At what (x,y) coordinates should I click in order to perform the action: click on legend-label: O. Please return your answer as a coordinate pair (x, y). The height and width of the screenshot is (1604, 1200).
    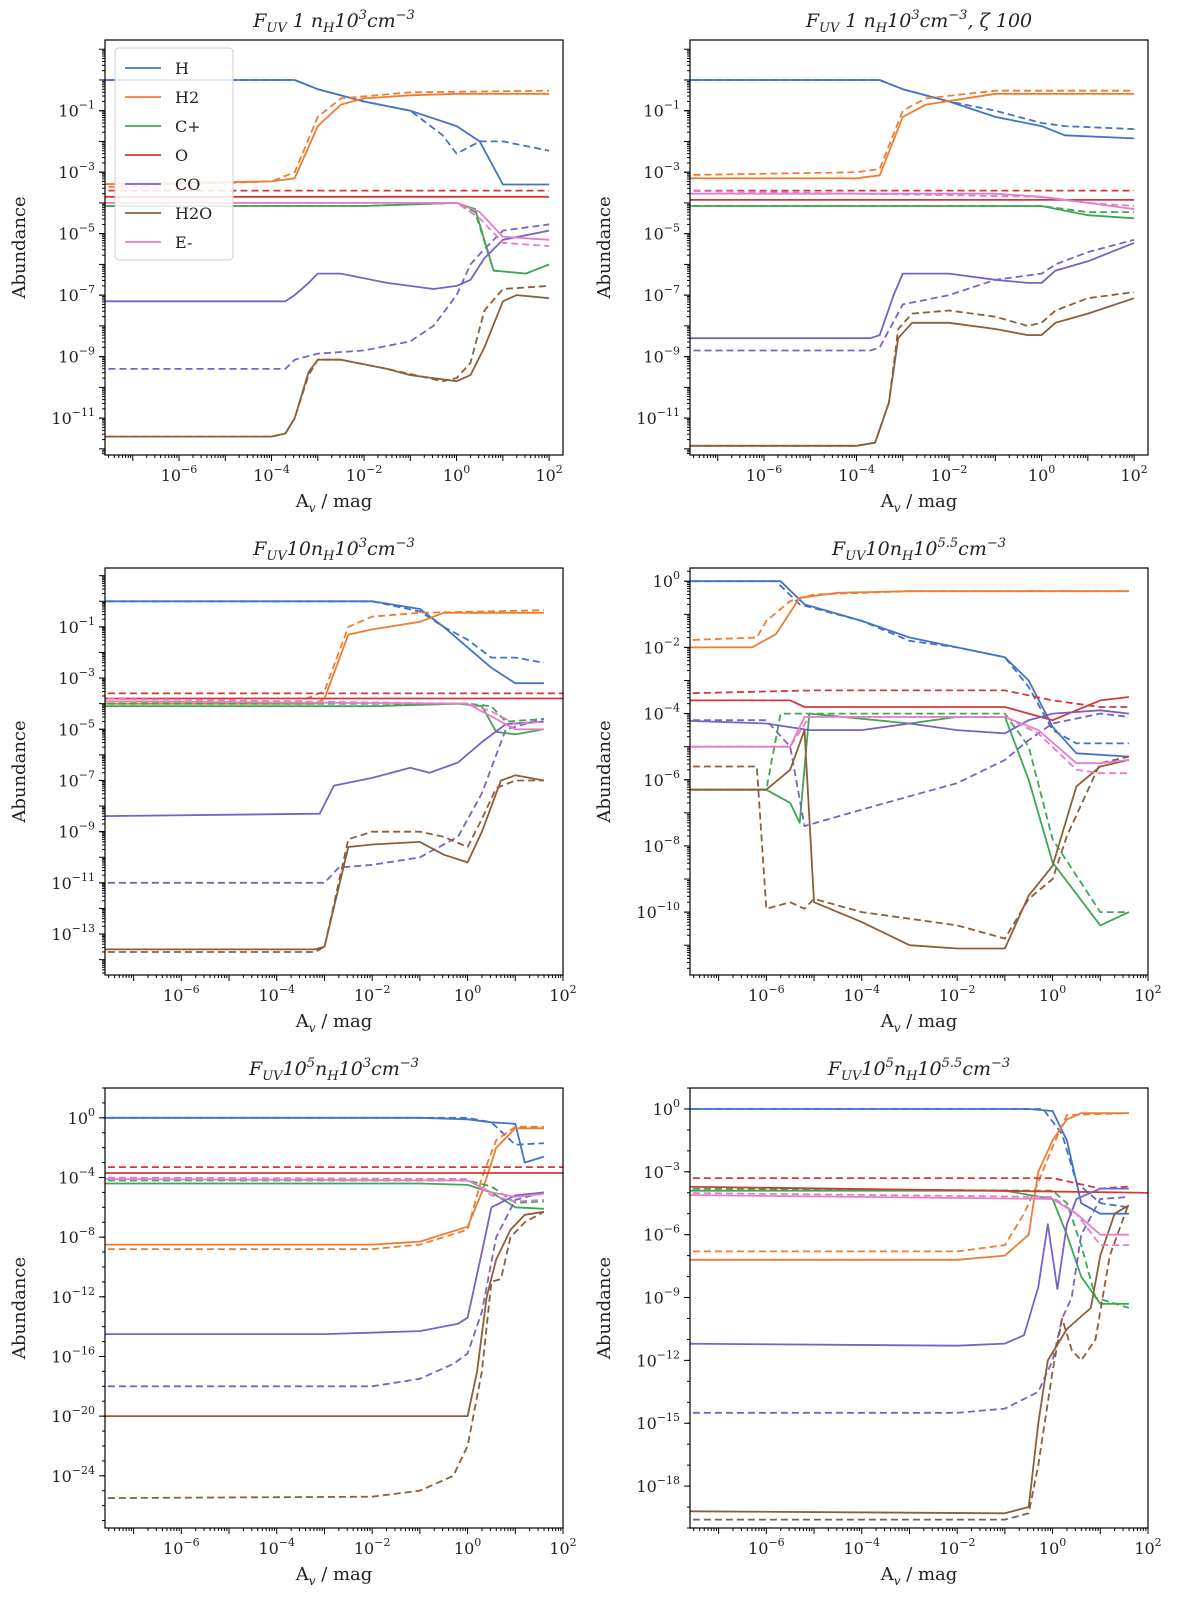
    Looking at the image, I should click on (181, 155).